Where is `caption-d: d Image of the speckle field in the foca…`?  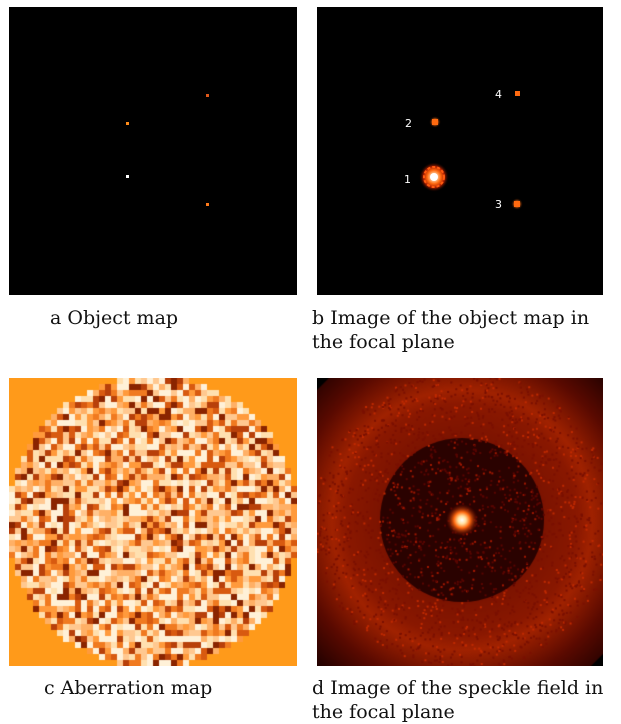 caption-d: d Image of the speckle field in the foca… is located at coordinates (458, 700).